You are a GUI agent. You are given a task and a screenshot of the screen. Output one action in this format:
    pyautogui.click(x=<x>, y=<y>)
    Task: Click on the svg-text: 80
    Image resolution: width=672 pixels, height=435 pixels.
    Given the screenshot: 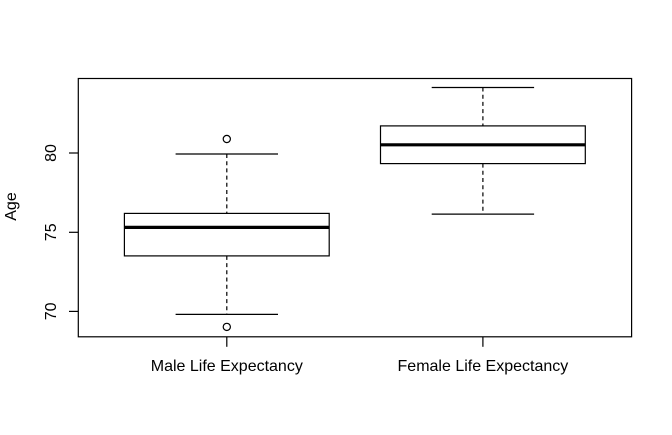 What is the action you would take?
    pyautogui.click(x=51, y=153)
    